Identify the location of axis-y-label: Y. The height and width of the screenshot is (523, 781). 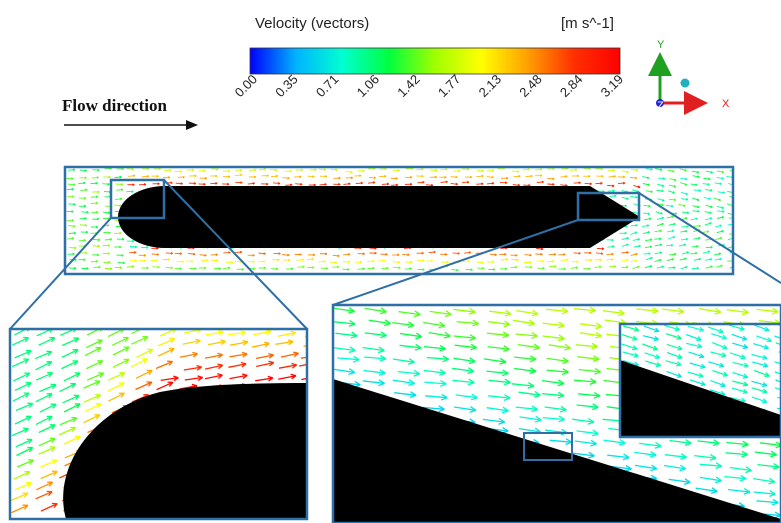
(661, 45).